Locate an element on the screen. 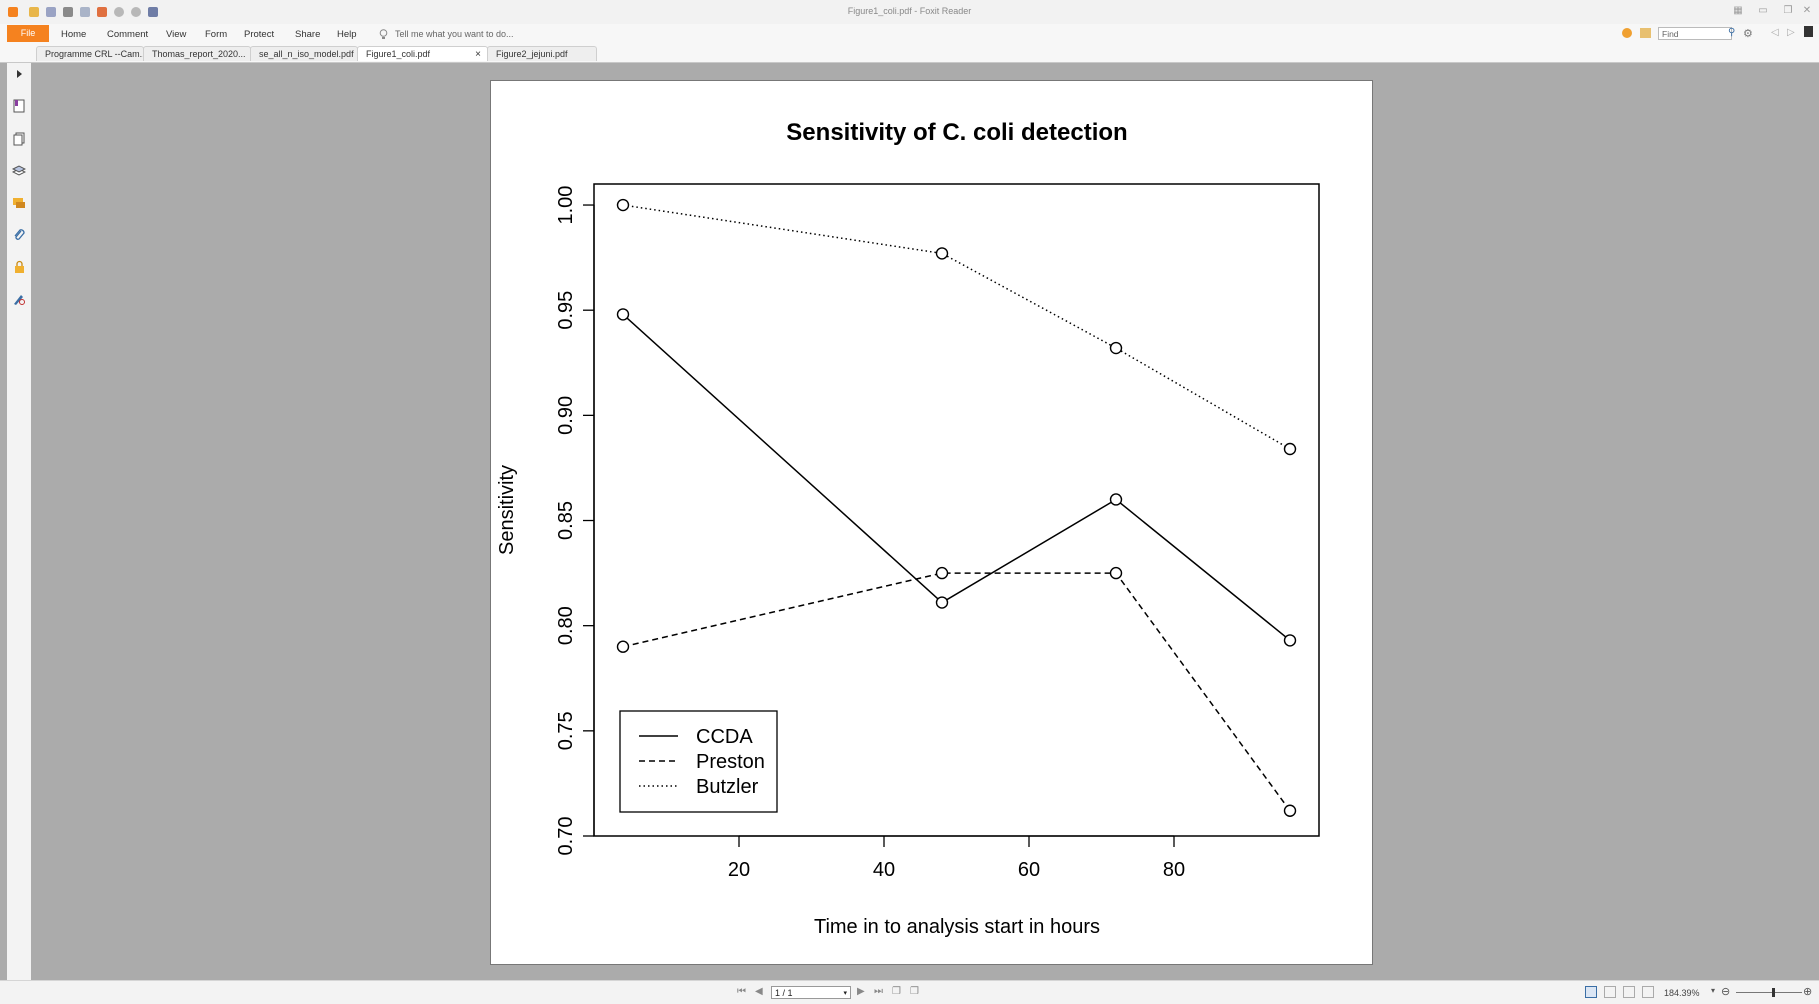 The width and height of the screenshot is (1819, 1004). app-logo-icon is located at coordinates (13, 12).